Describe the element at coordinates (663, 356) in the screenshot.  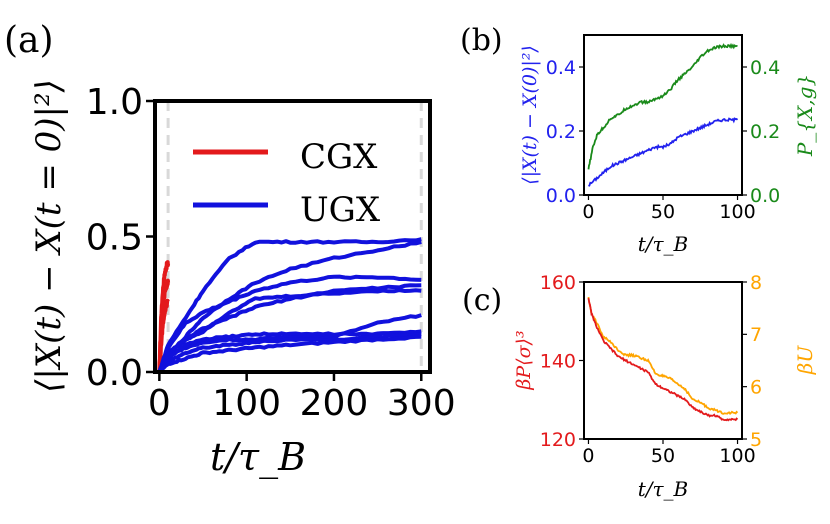
I see `energy-line` at that location.